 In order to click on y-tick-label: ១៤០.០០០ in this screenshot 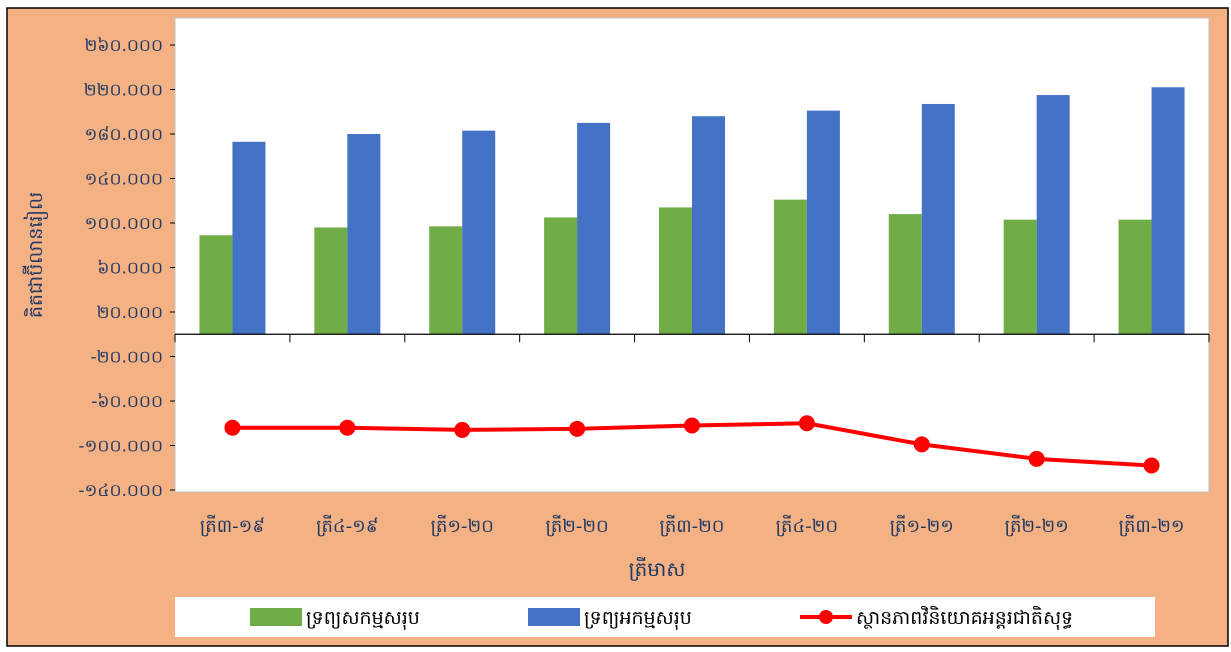, I will do `click(124, 180)`.